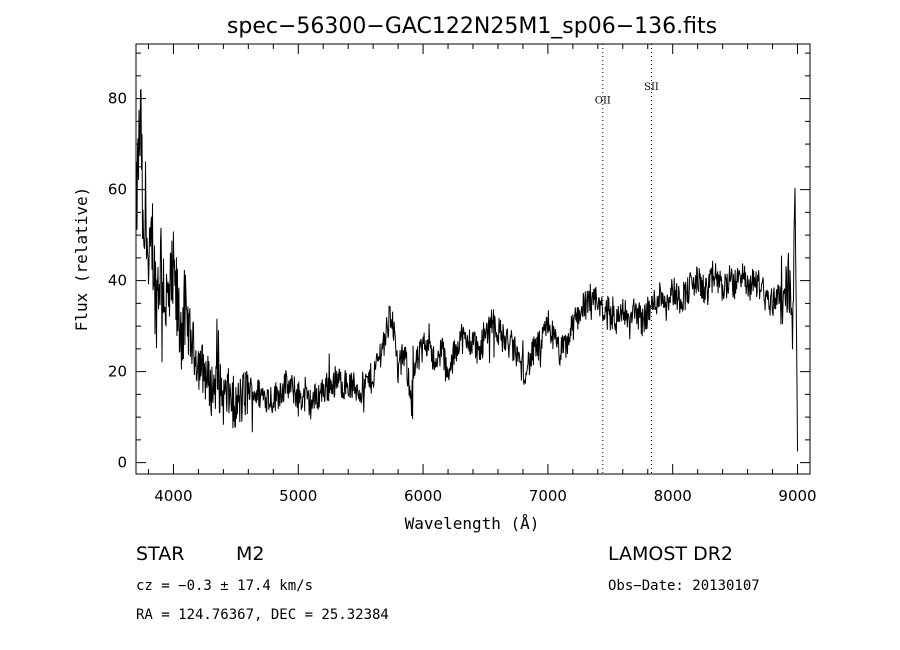  Describe the element at coordinates (472, 26) in the screenshot. I see `chart-title: spec−56300−GAC122N25M1_sp06−136.fits` at that location.